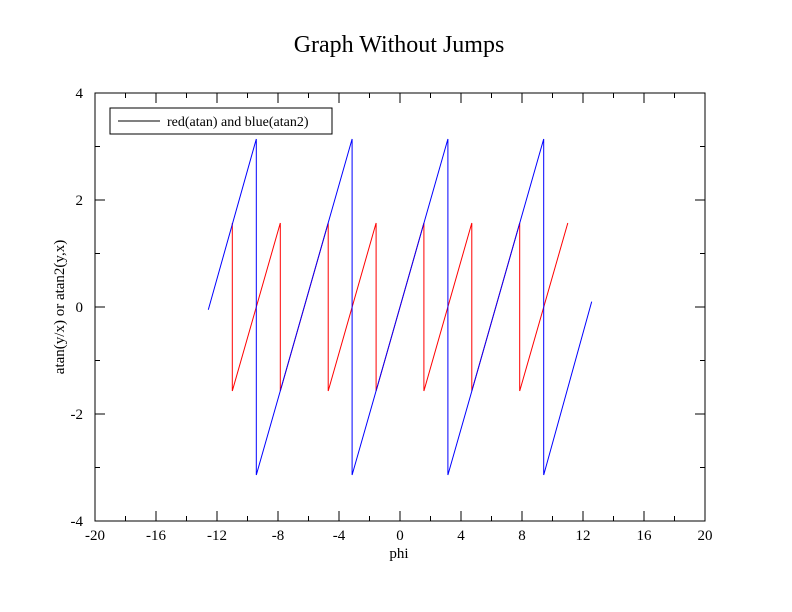  What do you see at coordinates (461, 536) in the screenshot?
I see `x-tick-label: 4` at bounding box center [461, 536].